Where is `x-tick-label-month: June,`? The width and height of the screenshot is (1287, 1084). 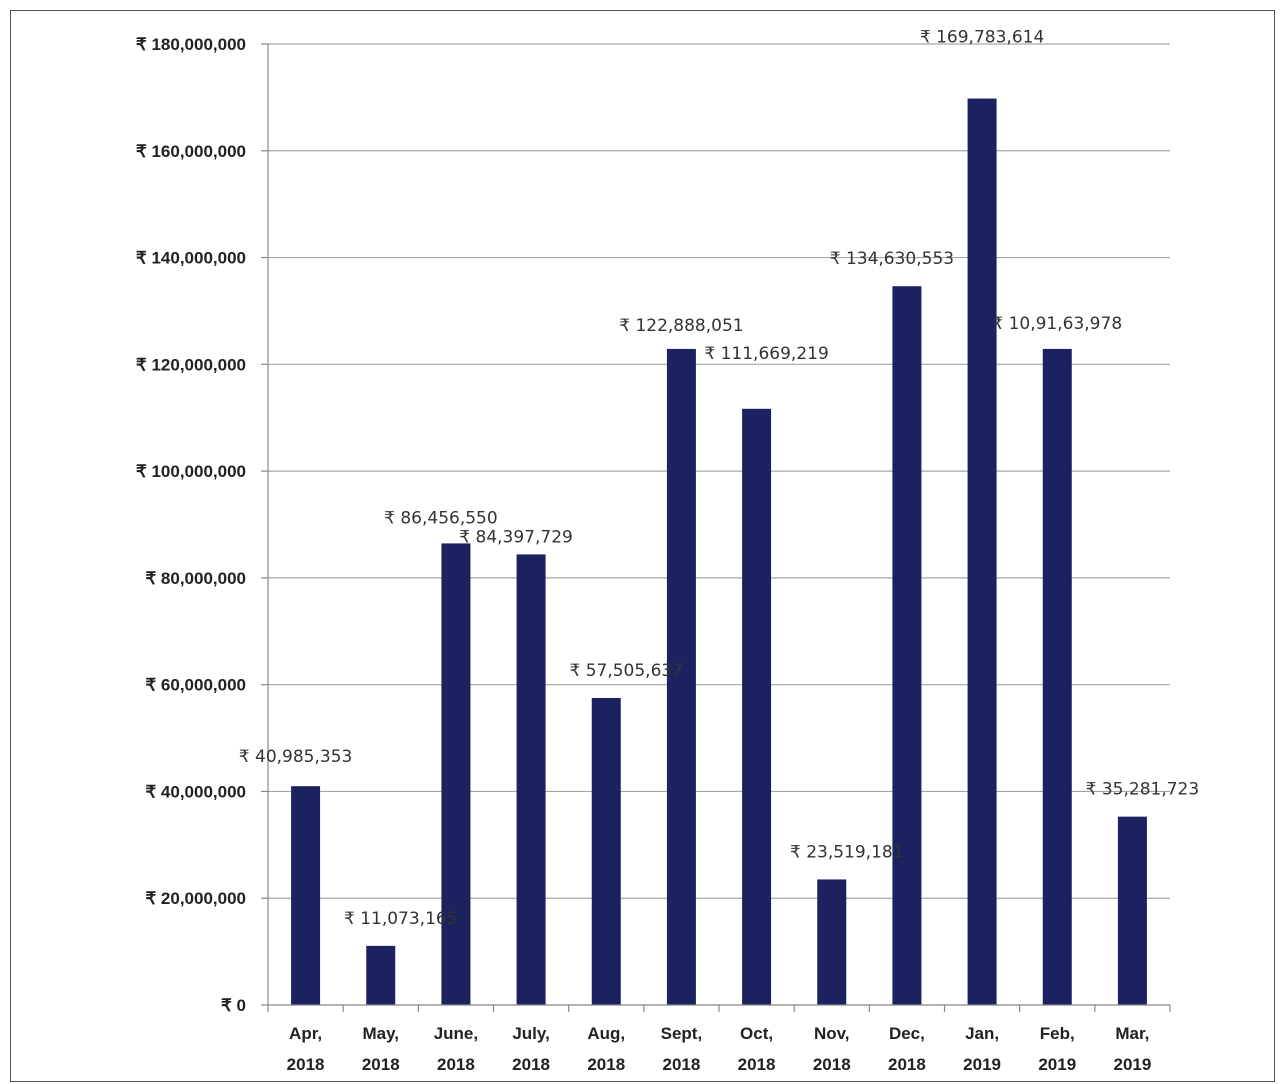
x-tick-label-month: June, is located at coordinates (456, 1033).